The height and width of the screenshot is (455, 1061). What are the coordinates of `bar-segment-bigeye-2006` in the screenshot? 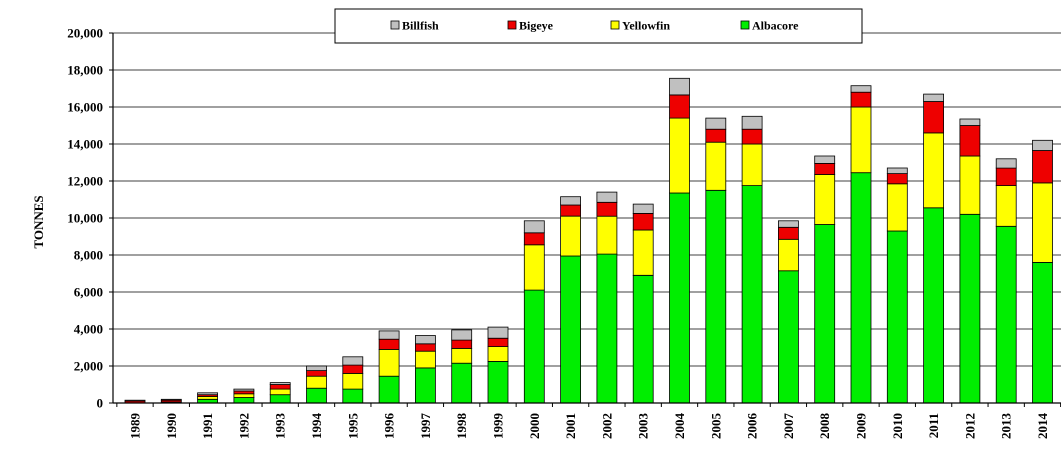 It's located at (752, 136).